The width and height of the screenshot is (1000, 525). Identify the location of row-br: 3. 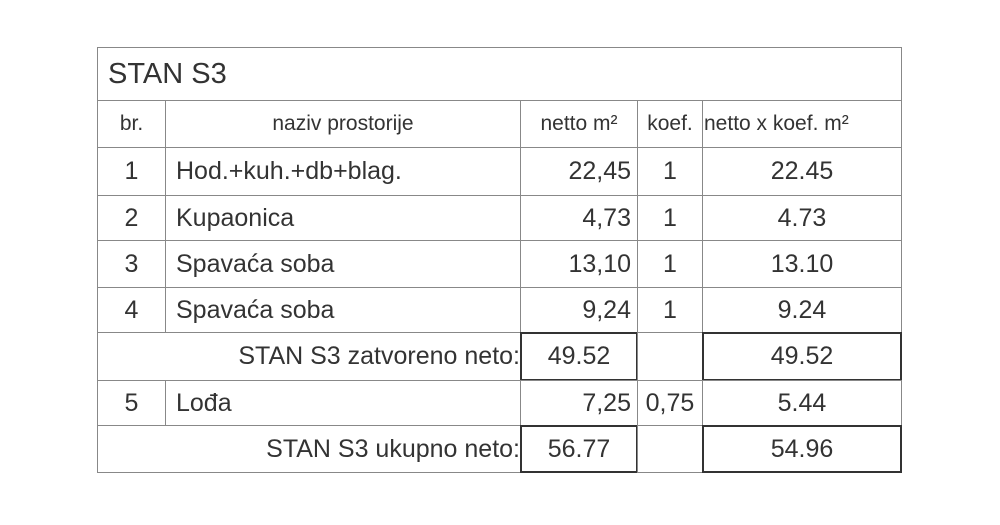
(131, 264).